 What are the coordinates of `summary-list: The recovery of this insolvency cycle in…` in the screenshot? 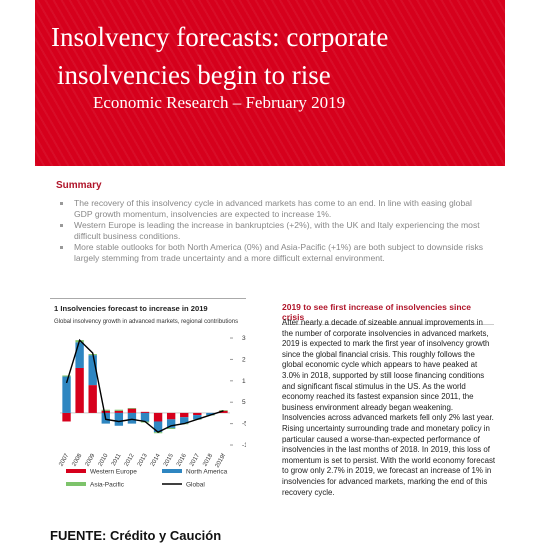 It's located at (273, 231).